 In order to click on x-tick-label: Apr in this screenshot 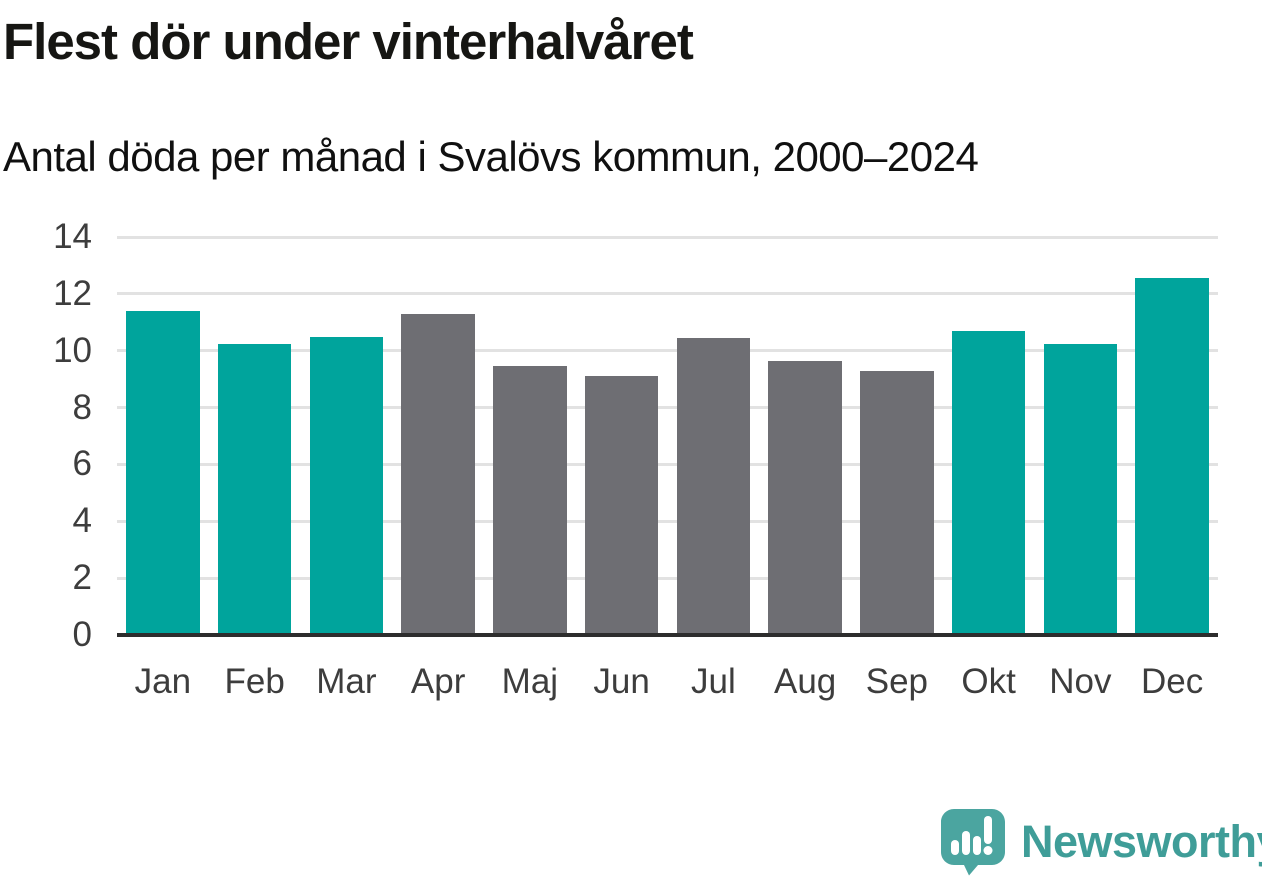, I will do `click(438, 681)`.